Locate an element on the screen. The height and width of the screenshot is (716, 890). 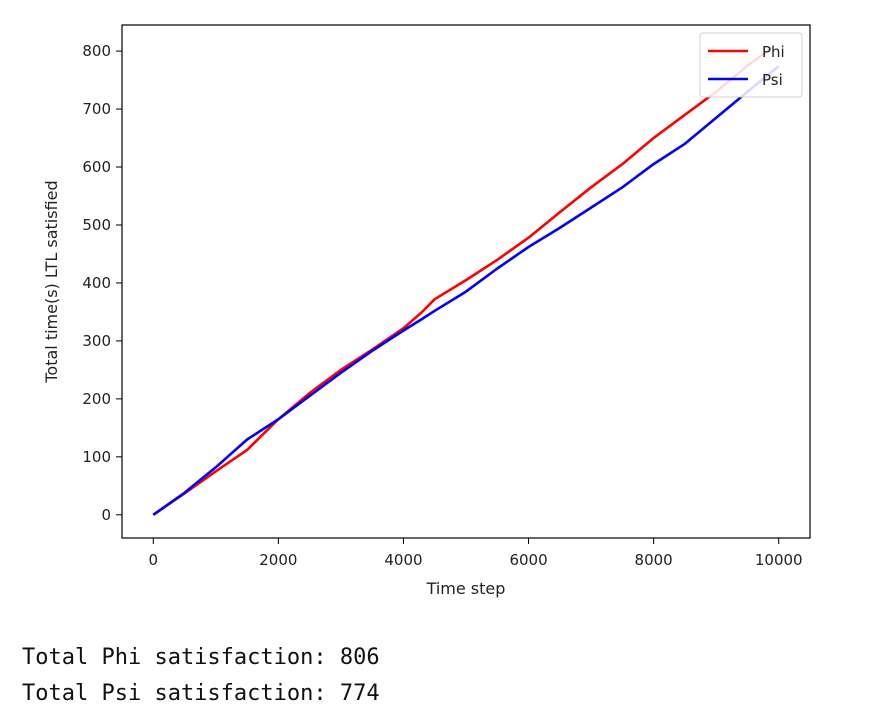
x-tick-label-3: 6000 is located at coordinates (528, 560).